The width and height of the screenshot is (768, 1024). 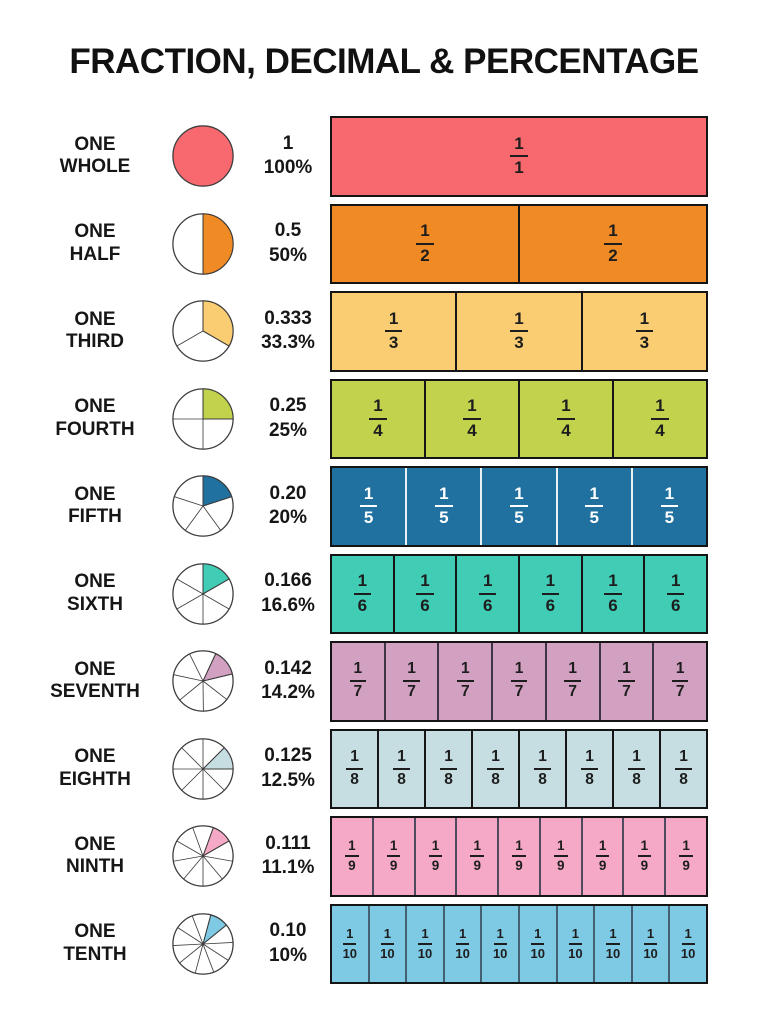 What do you see at coordinates (288, 343) in the screenshot?
I see `percent-value: 33.3%` at bounding box center [288, 343].